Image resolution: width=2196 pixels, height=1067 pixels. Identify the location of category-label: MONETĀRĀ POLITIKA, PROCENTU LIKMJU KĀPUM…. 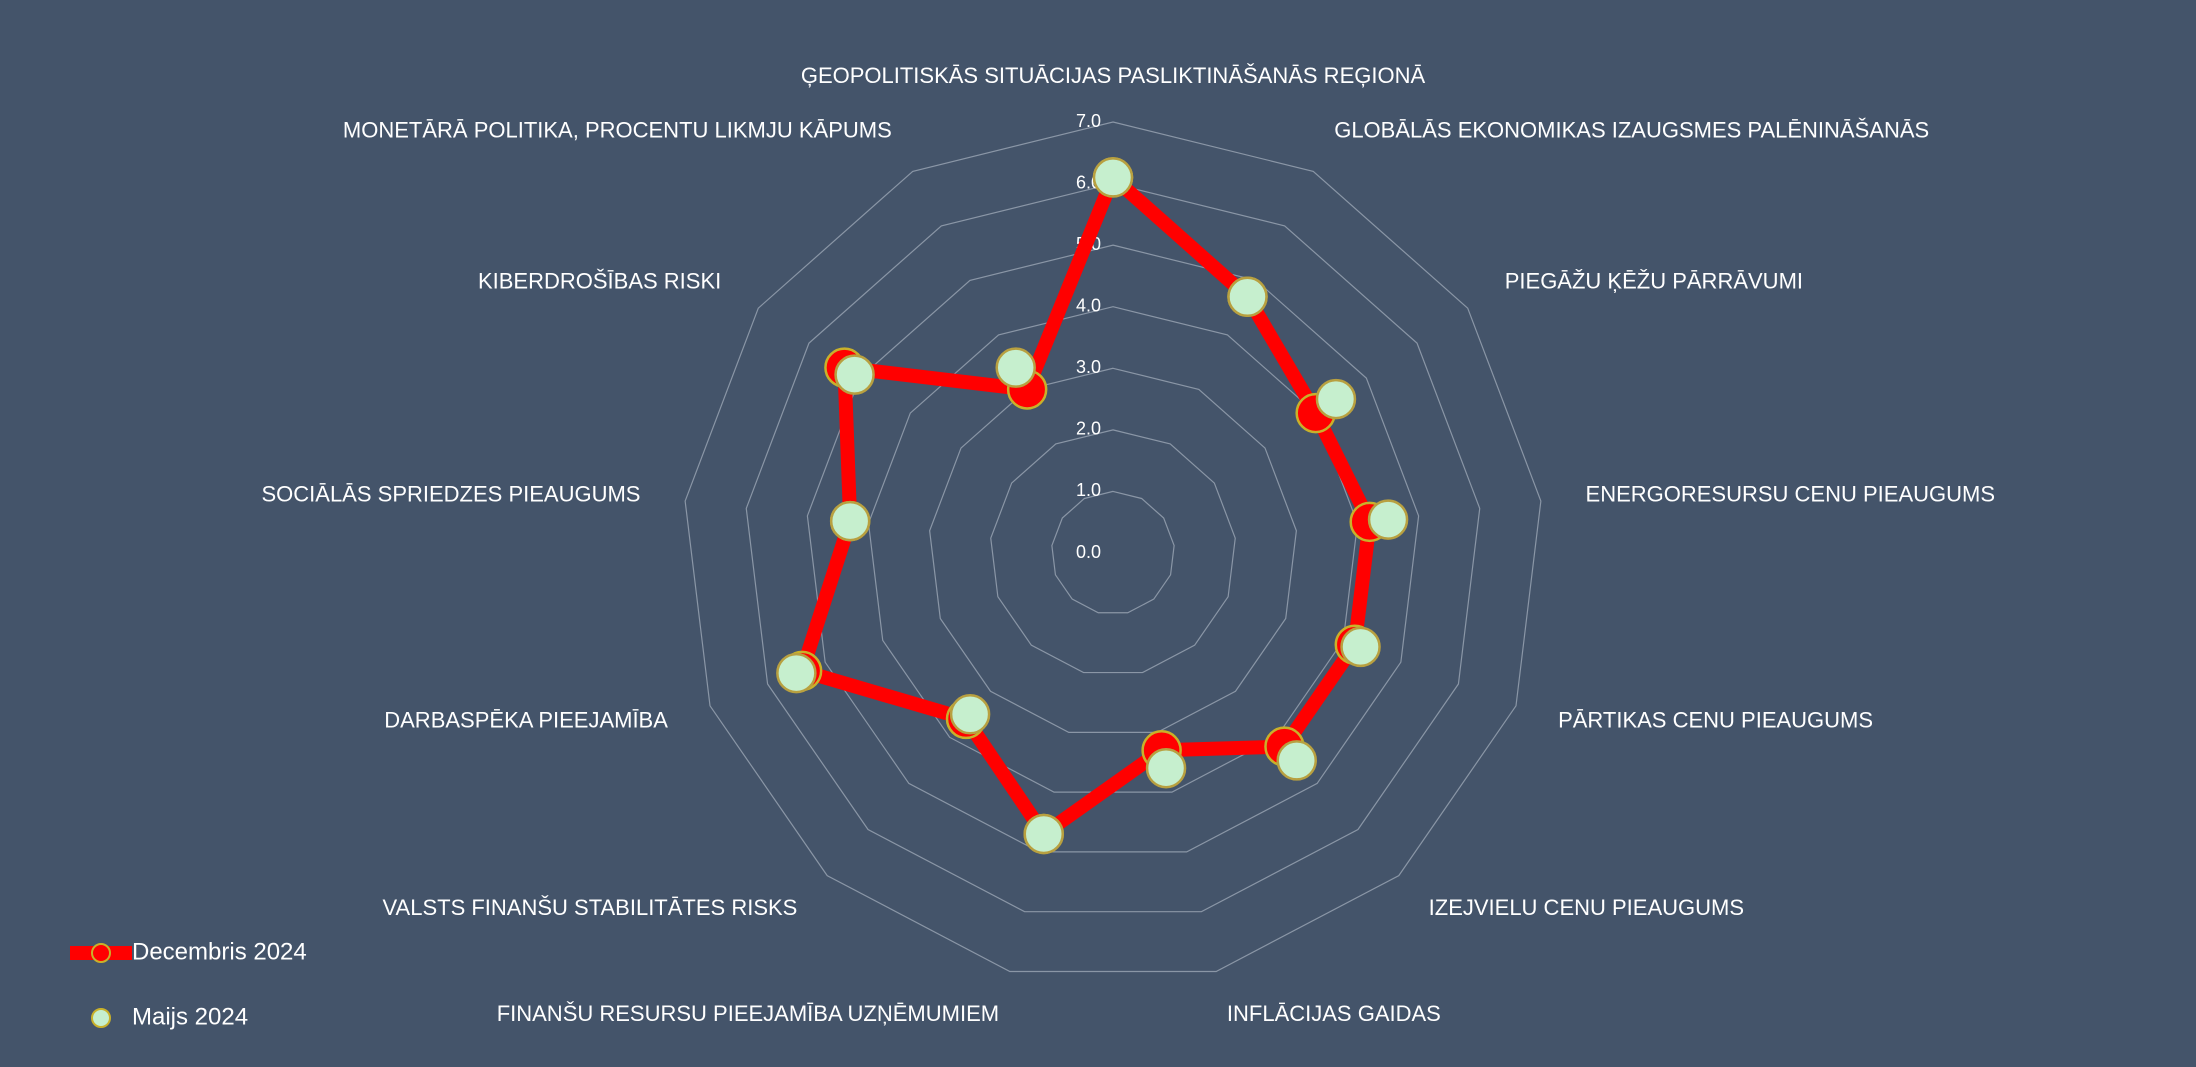
(617, 129).